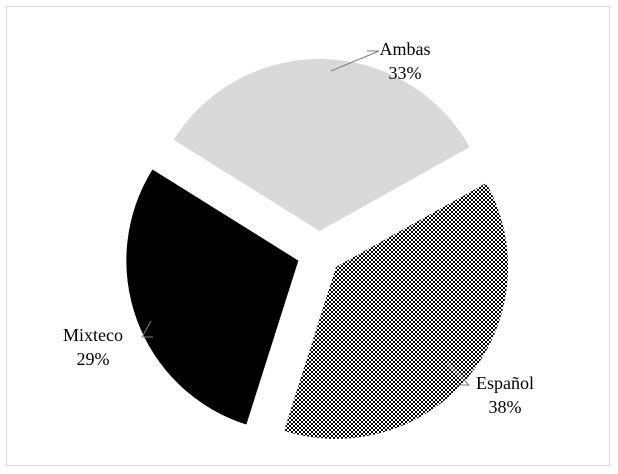  What do you see at coordinates (405, 49) in the screenshot?
I see `slice-label: Ambas` at bounding box center [405, 49].